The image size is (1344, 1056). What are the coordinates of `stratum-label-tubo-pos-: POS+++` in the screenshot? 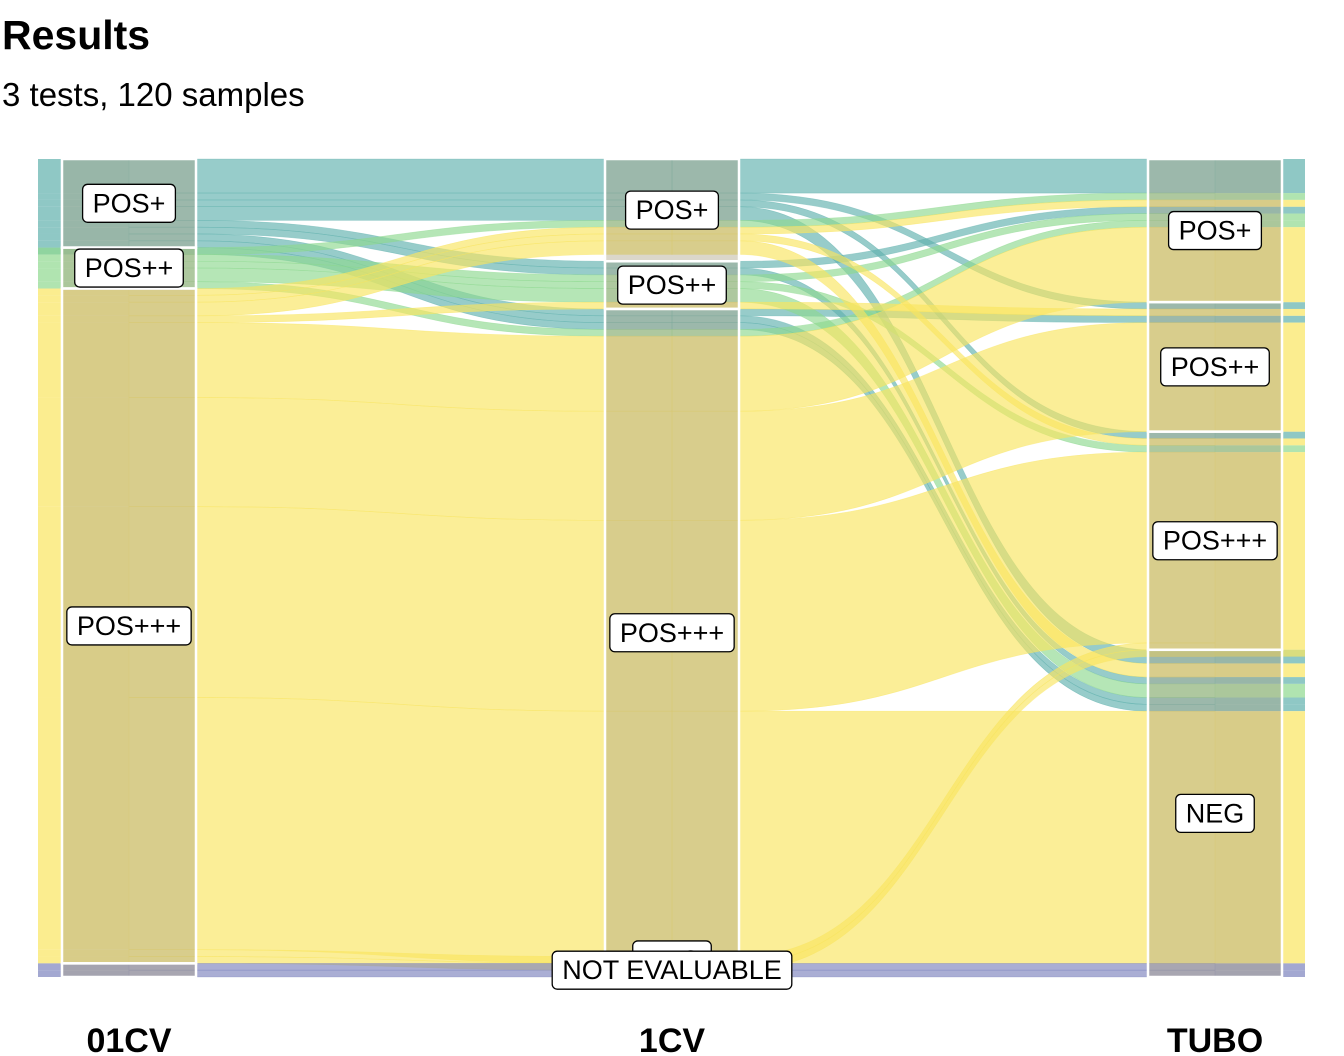 It's located at (1215, 541).